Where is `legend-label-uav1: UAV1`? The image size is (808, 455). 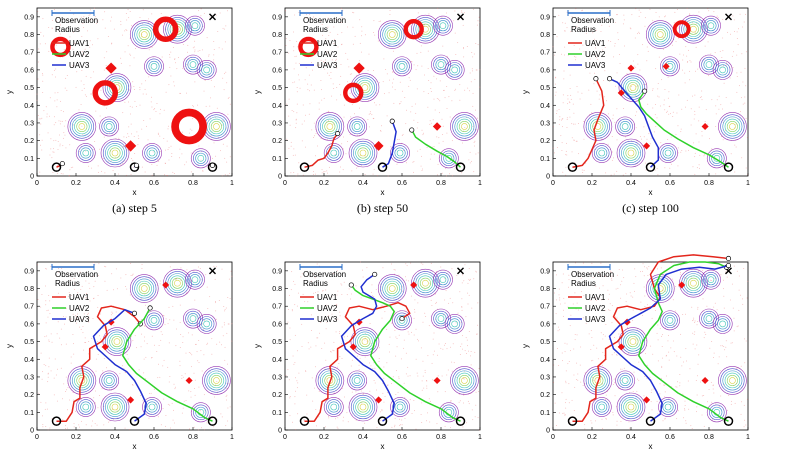 legend-label-uav1: UAV1 is located at coordinates (595, 297).